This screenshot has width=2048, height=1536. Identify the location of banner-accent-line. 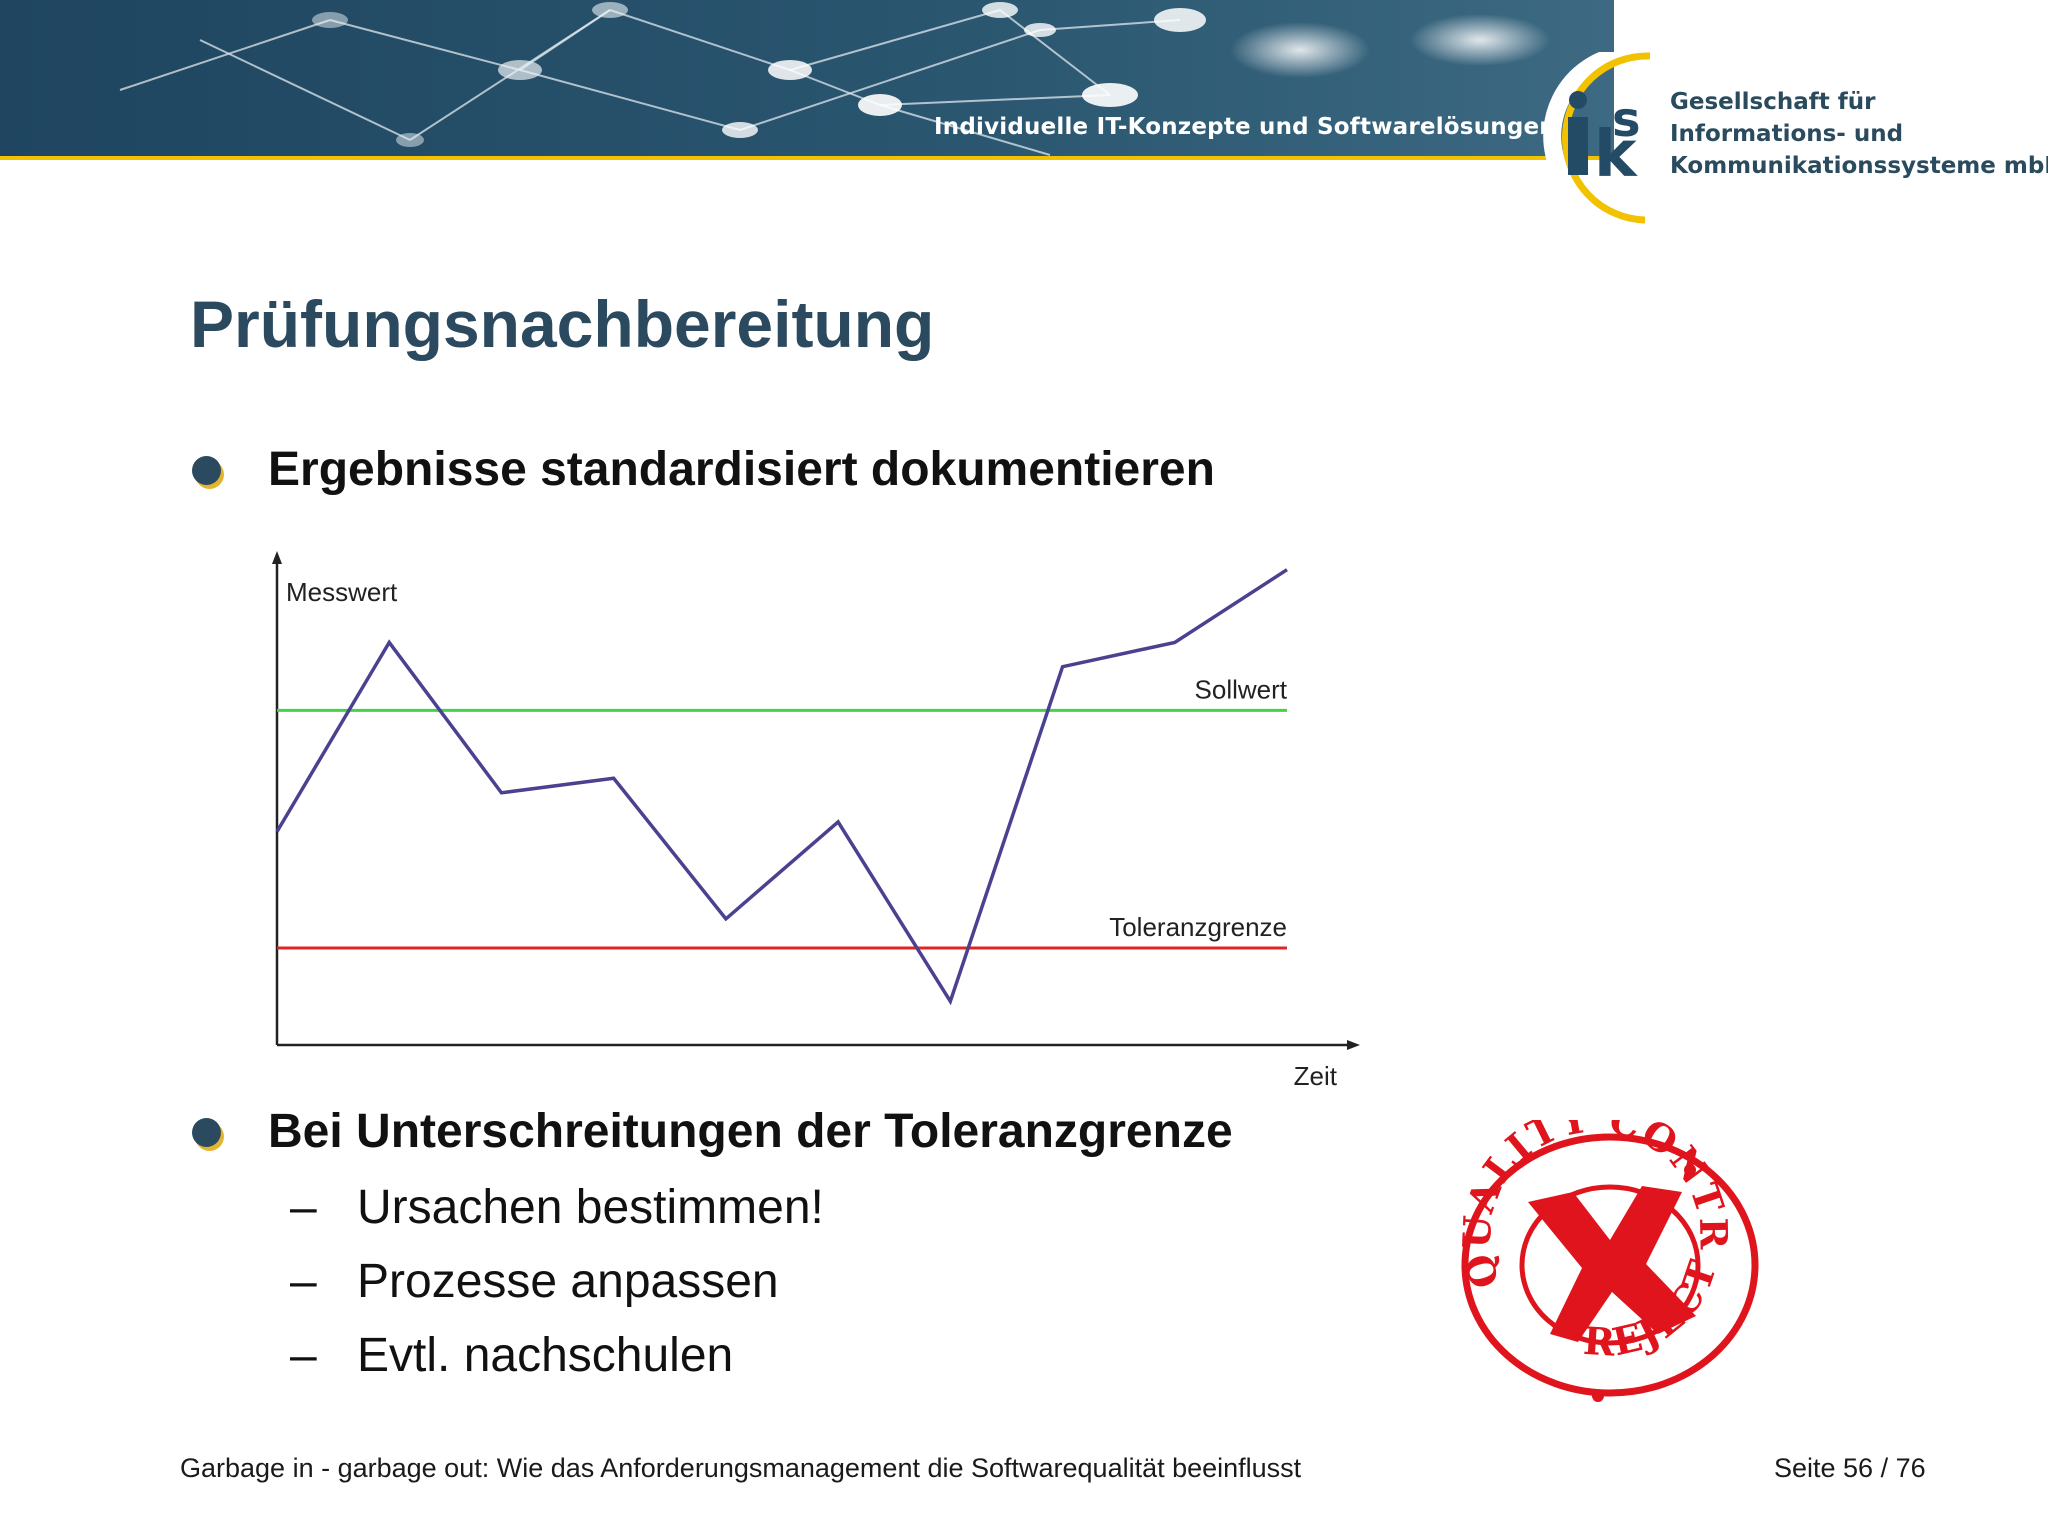
(807, 158).